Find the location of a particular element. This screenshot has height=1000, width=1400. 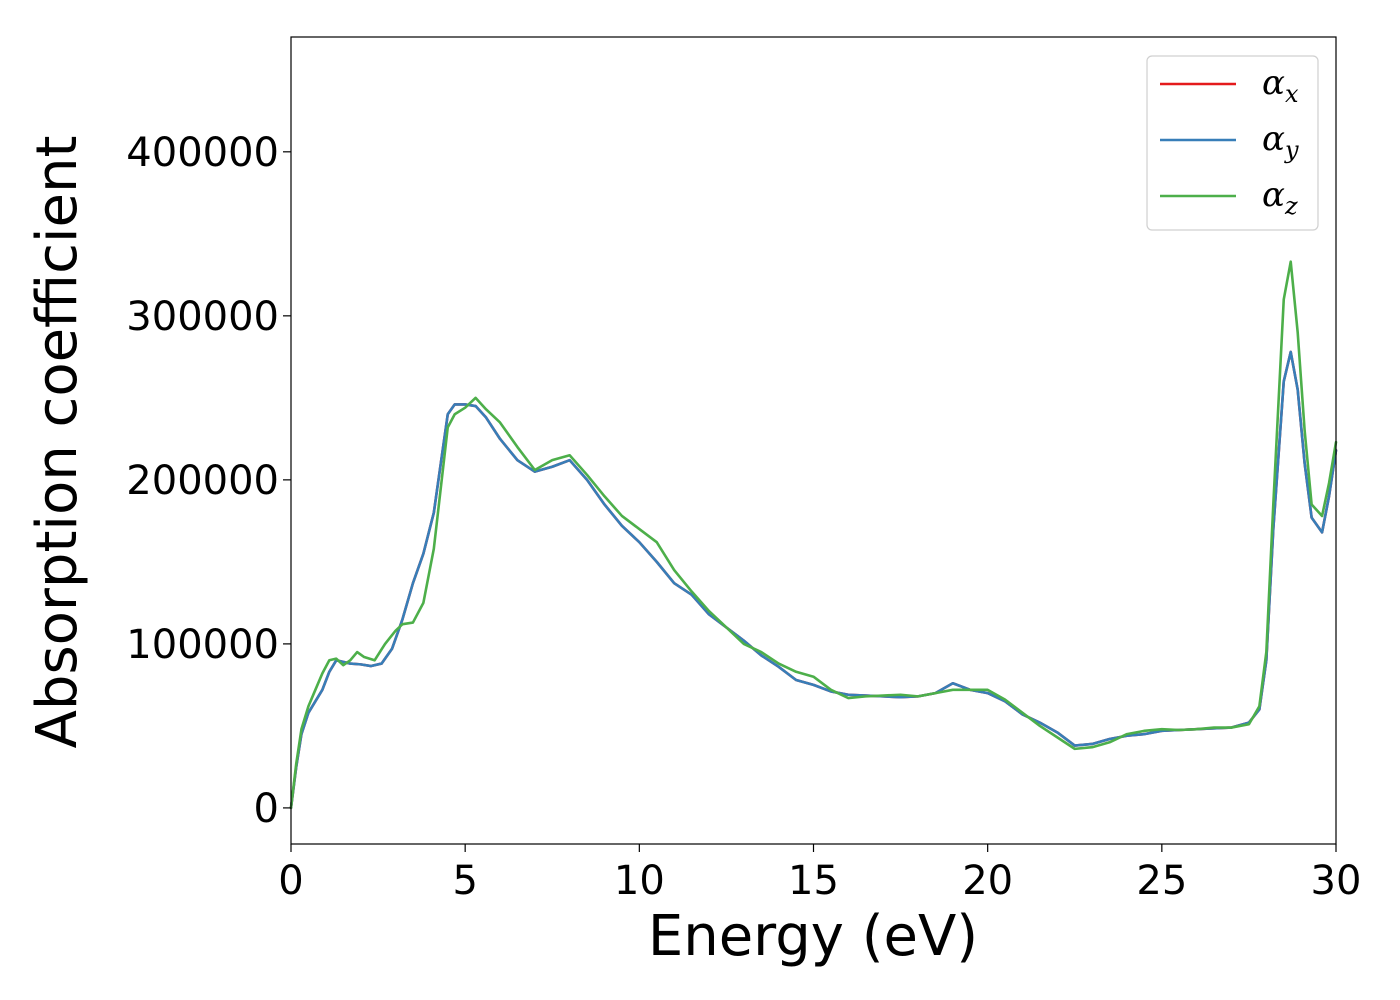

y-tick-label: 100000 is located at coordinates (202, 645).